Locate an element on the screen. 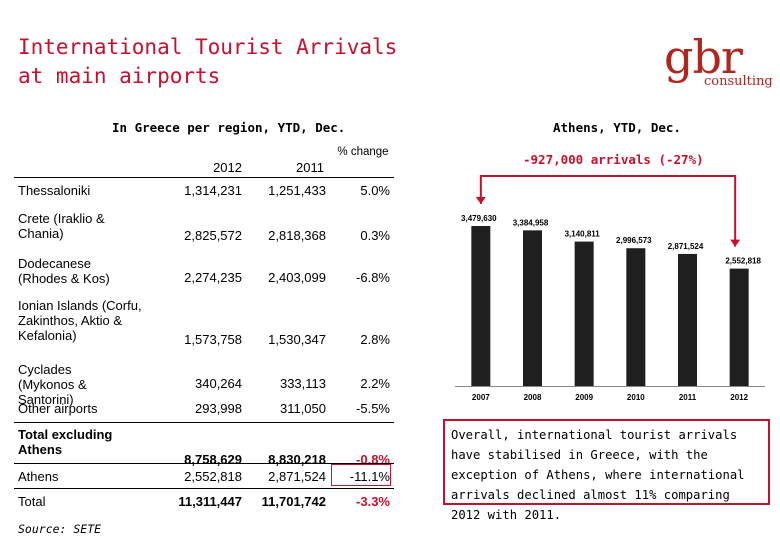  arrowhead-2007 is located at coordinates (480, 200).